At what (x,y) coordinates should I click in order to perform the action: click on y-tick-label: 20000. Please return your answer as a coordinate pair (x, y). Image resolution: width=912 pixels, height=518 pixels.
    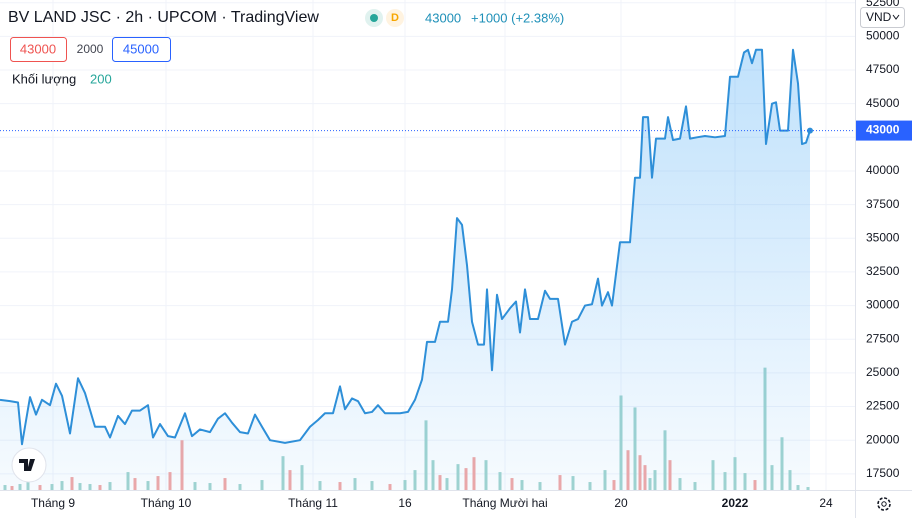
    Looking at the image, I should click on (883, 439).